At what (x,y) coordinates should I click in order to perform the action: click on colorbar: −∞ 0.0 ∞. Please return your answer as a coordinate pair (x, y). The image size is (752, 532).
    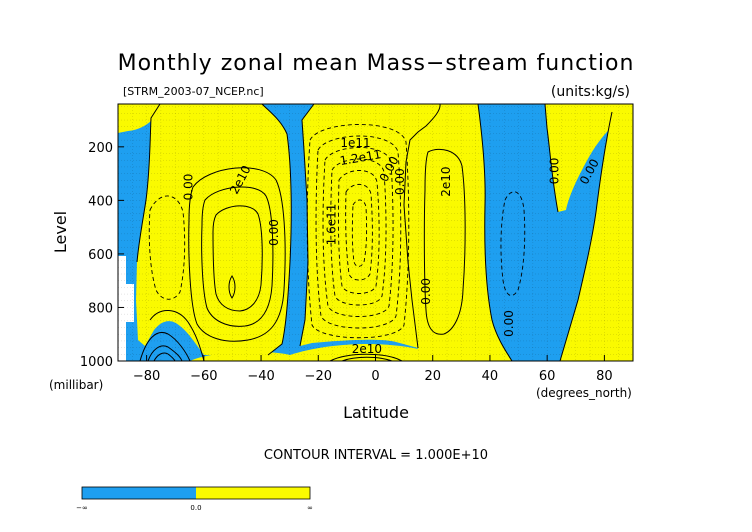
    Looking at the image, I should click on (194, 499).